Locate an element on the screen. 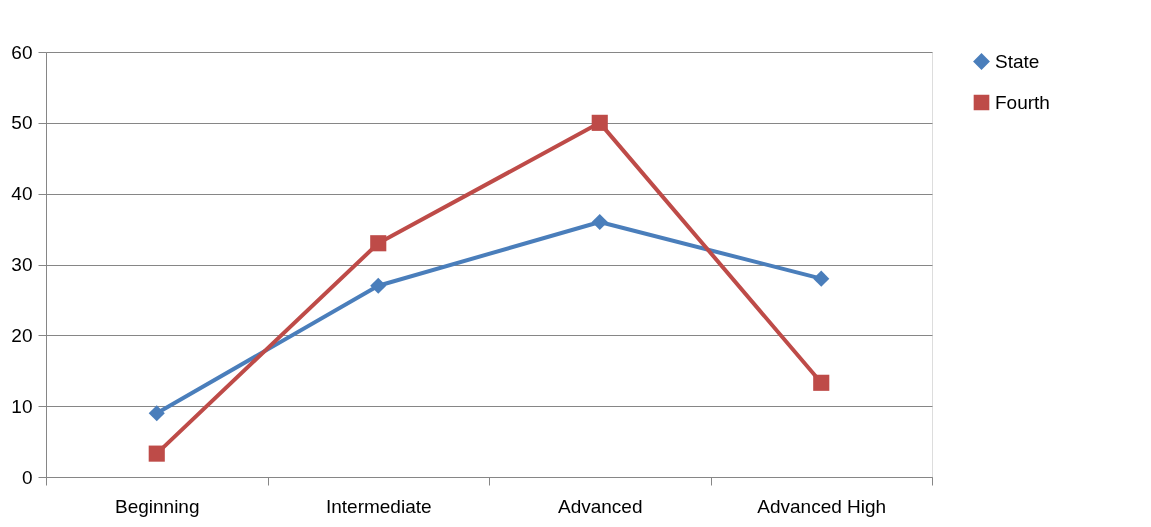 The width and height of the screenshot is (1151, 527). x-tick-label: Beginning is located at coordinates (157, 506).